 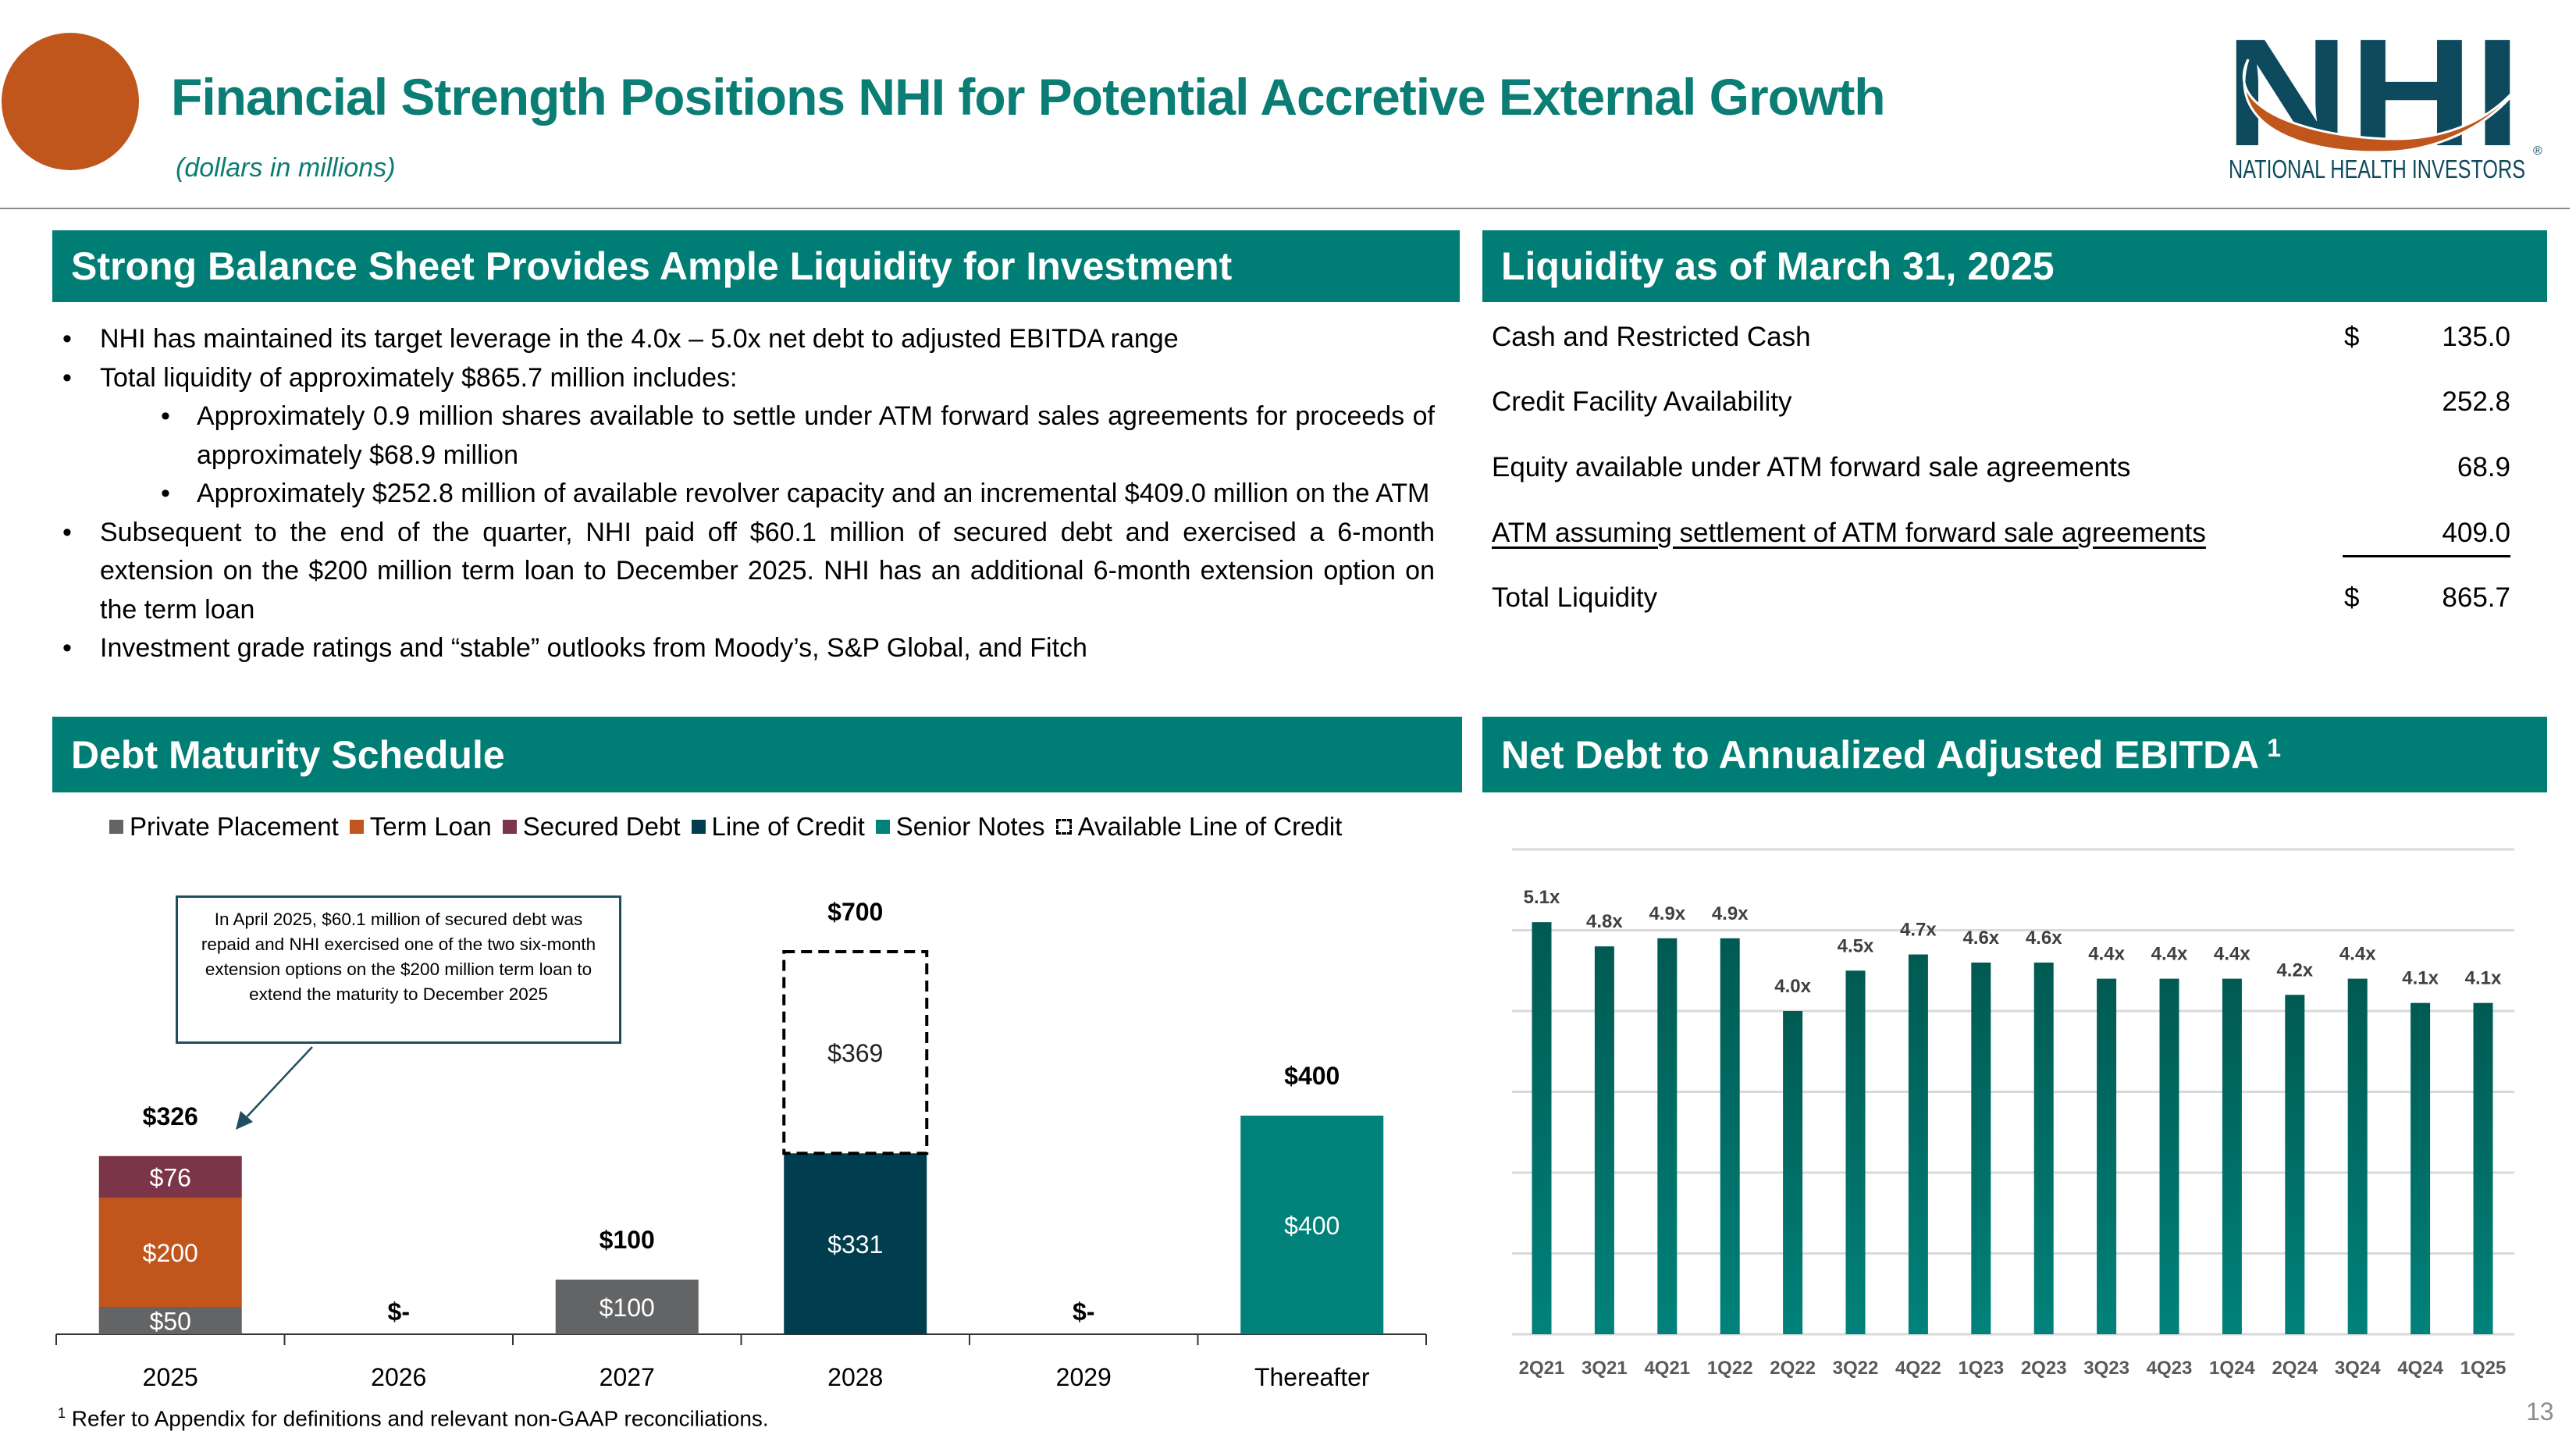 I want to click on segment-label: $331, so click(x=855, y=1244).